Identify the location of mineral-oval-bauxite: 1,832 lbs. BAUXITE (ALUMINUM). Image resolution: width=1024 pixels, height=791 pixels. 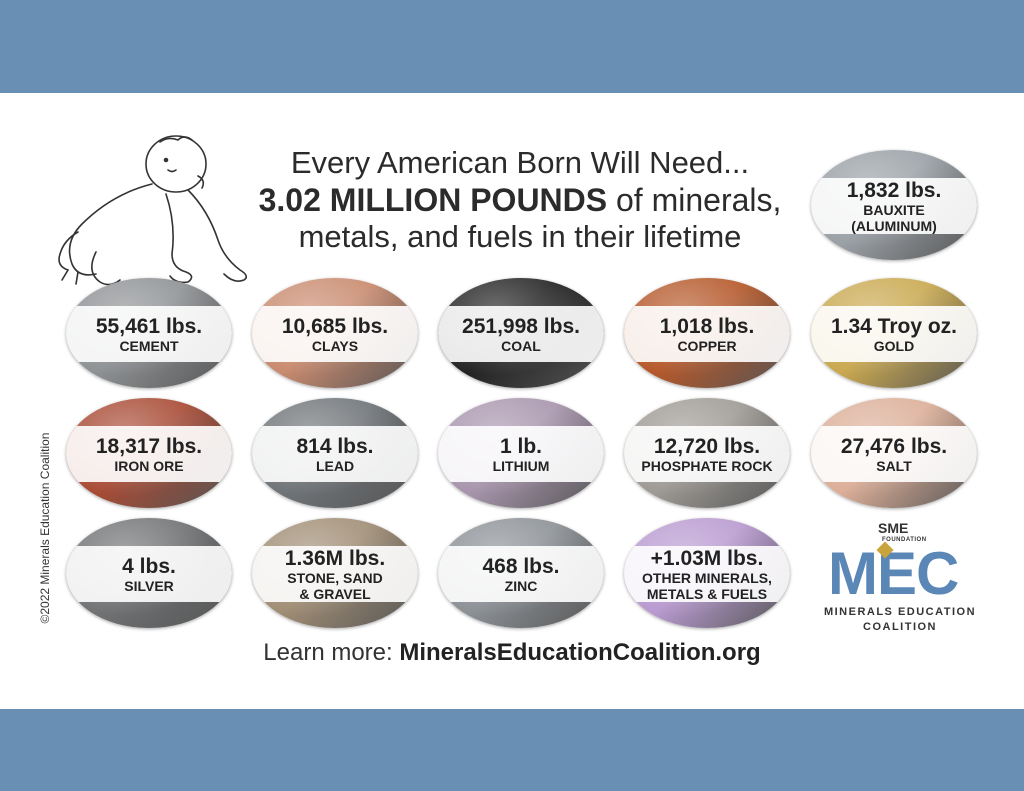
(894, 205).